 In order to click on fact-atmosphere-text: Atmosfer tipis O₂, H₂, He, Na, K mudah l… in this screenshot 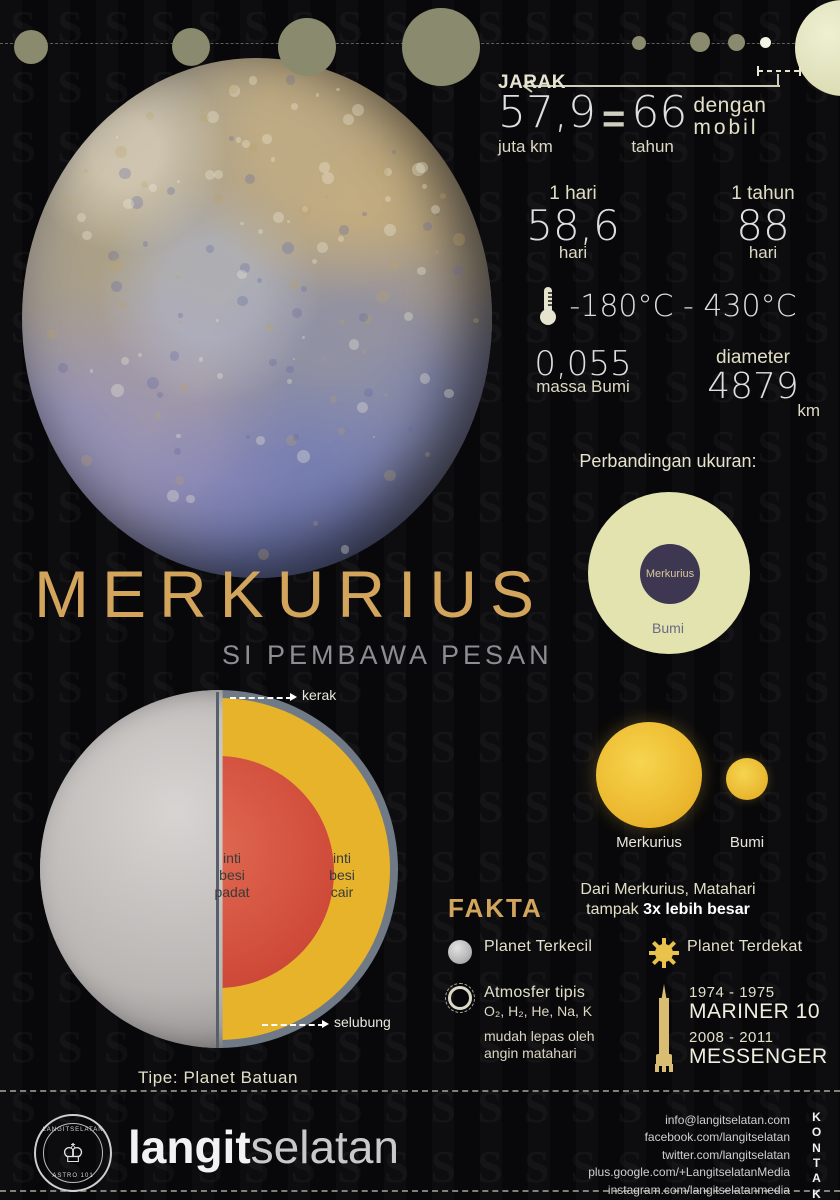, I will do `click(539, 1023)`.